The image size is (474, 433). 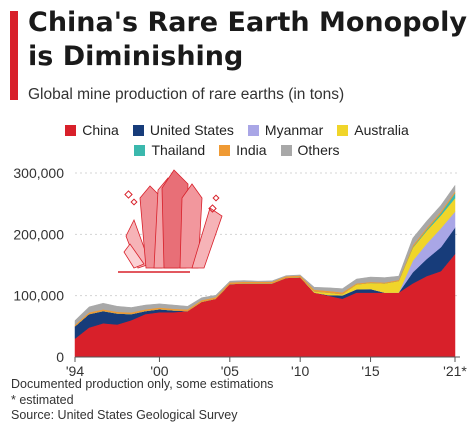 What do you see at coordinates (38, 234) in the screenshot?
I see `y-tick-label: 200,000` at bounding box center [38, 234].